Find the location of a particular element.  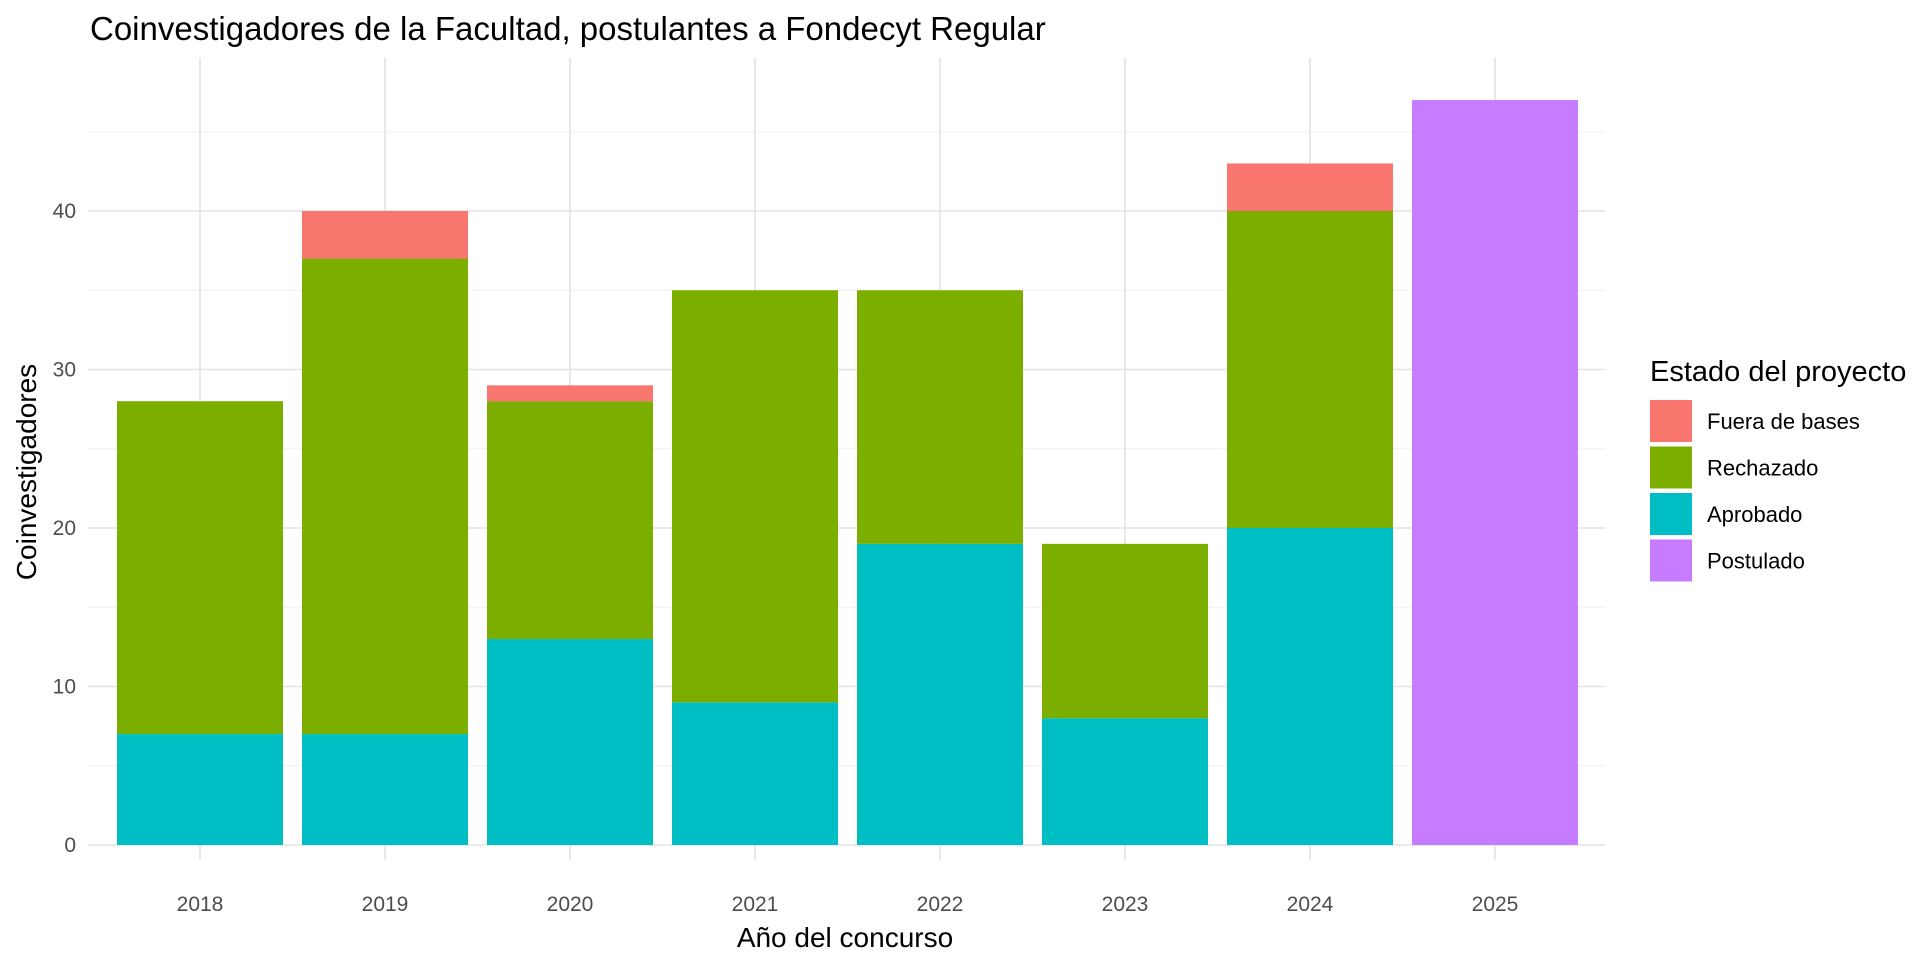

bar-aprobado-2018 is located at coordinates (200, 789).